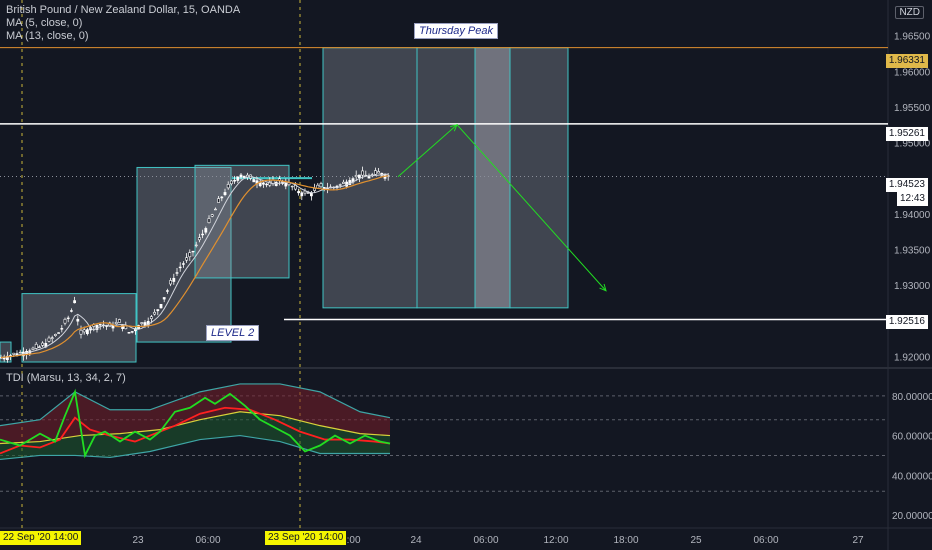 The width and height of the screenshot is (932, 550). I want to click on ma-slow-legend: MA (13, close, 0), so click(47, 36).